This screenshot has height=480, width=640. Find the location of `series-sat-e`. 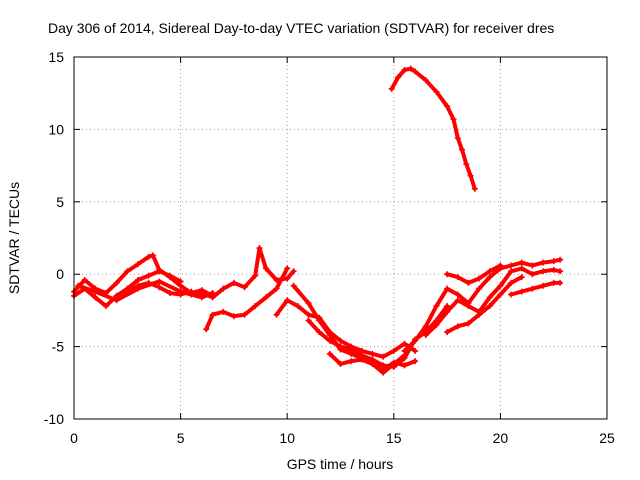

series-sat-e is located at coordinates (237, 273).